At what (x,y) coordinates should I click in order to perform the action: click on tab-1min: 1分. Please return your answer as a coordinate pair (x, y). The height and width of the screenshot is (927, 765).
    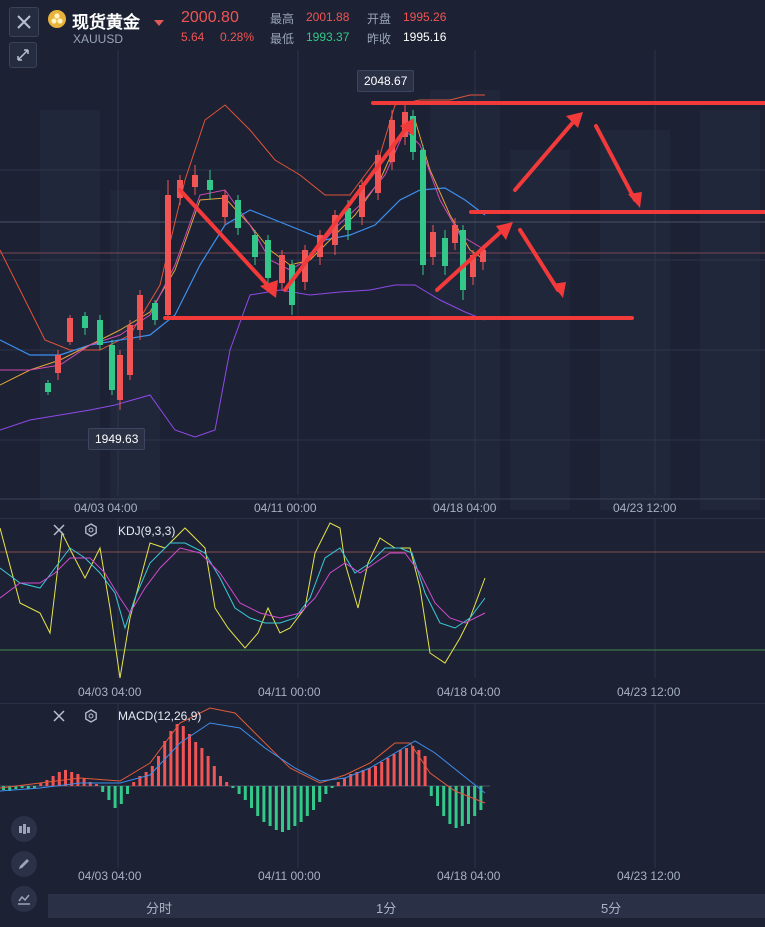
    Looking at the image, I should click on (386, 908).